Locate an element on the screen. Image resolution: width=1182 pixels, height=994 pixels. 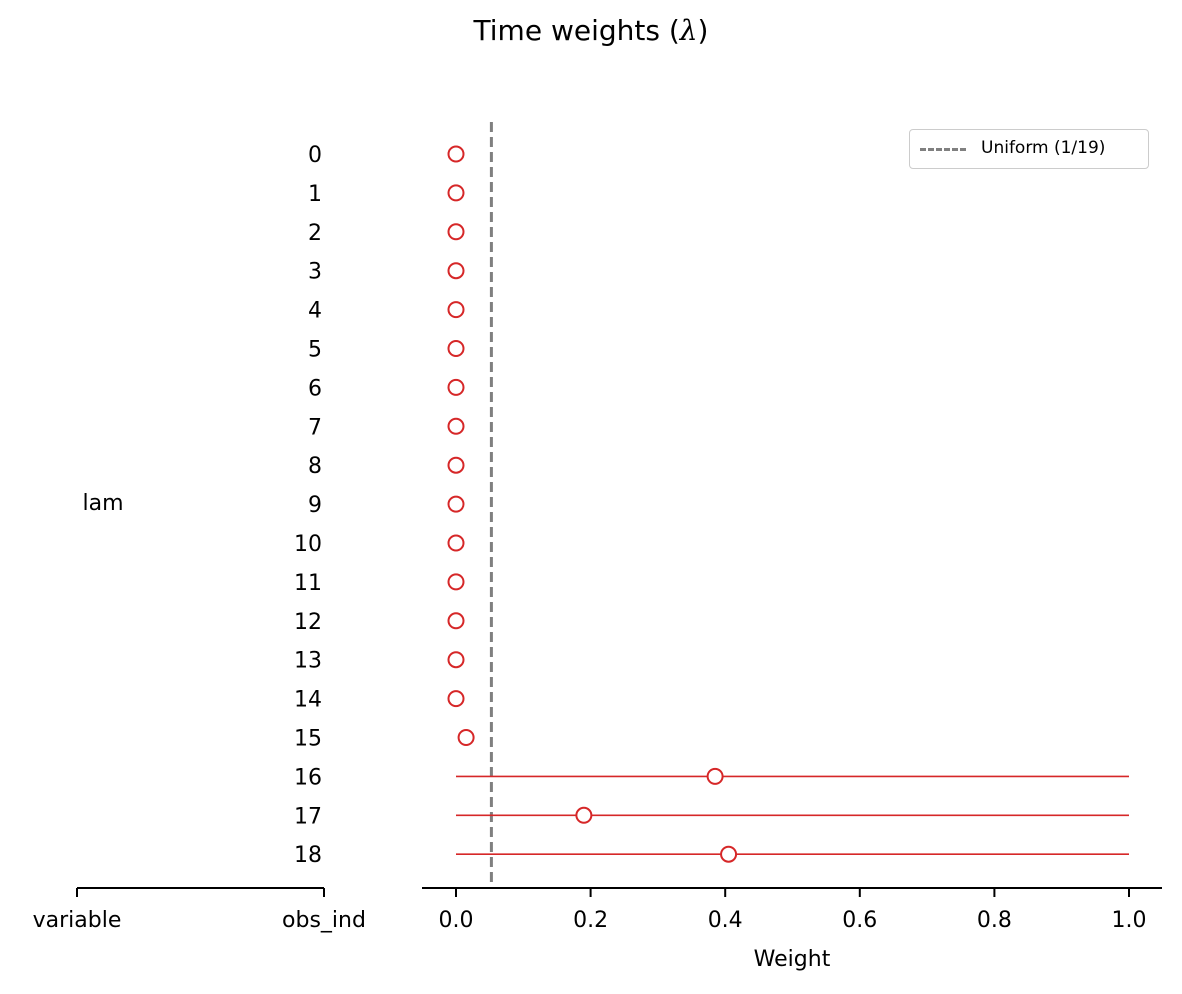
x-tick-label: 0.6 is located at coordinates (859, 920).